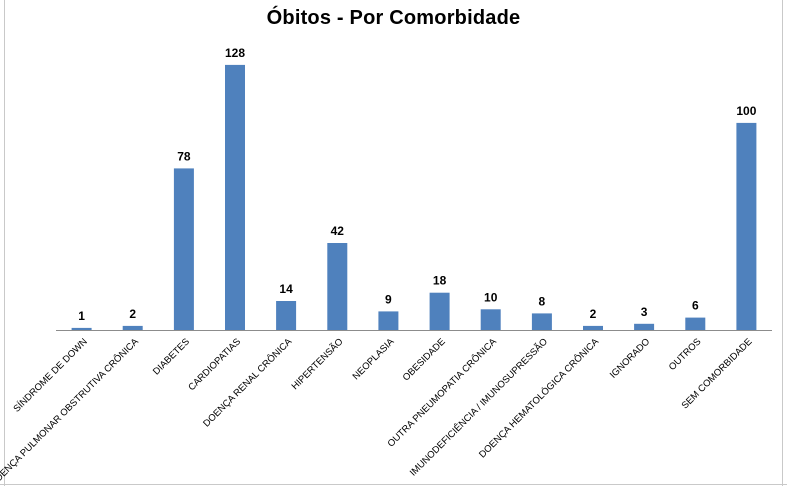 The height and width of the screenshot is (486, 787). I want to click on x-tick-label: OUTROS, so click(685, 354).